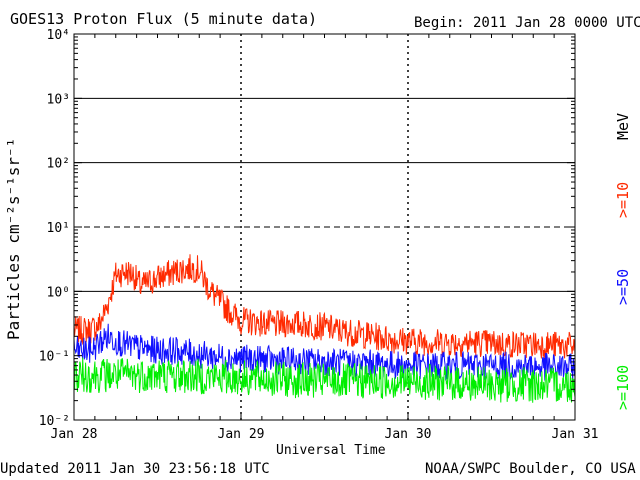 This screenshot has height=480, width=640. I want to click on y-tick-label: 10², so click(58, 164).